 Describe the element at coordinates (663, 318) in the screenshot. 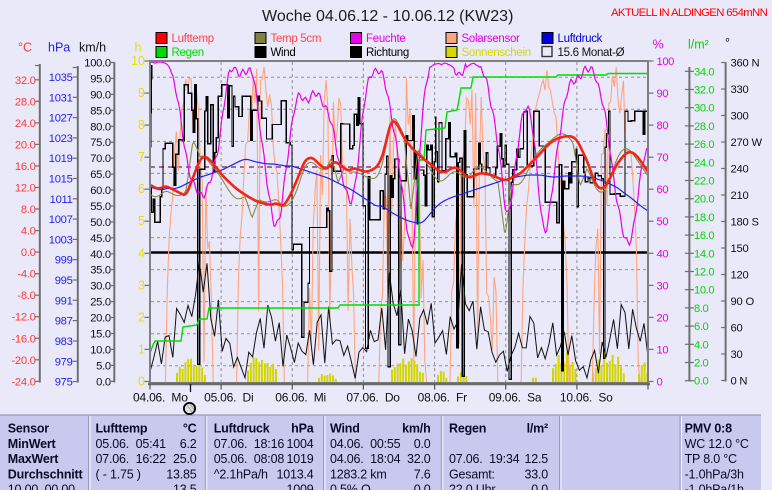

I see `svg-text: 20` at that location.